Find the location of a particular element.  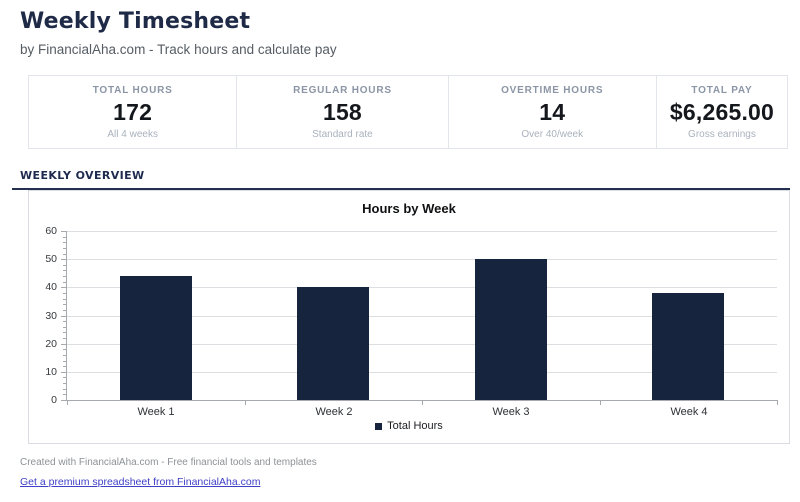

y-axis-line is located at coordinates (66, 316).